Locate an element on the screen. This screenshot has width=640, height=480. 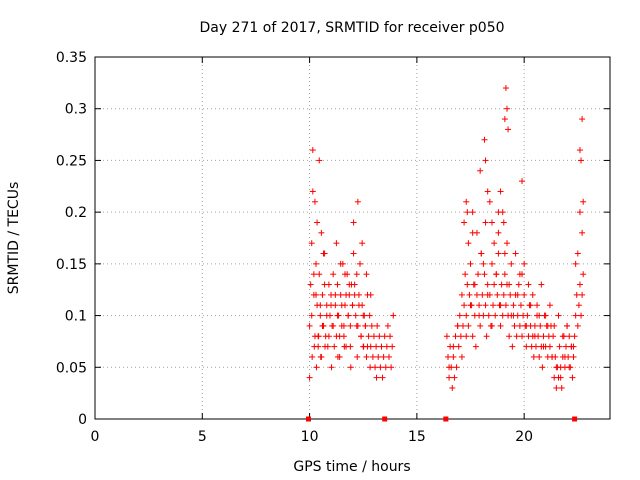
y-tick-label: 0.15 is located at coordinates (71, 265).